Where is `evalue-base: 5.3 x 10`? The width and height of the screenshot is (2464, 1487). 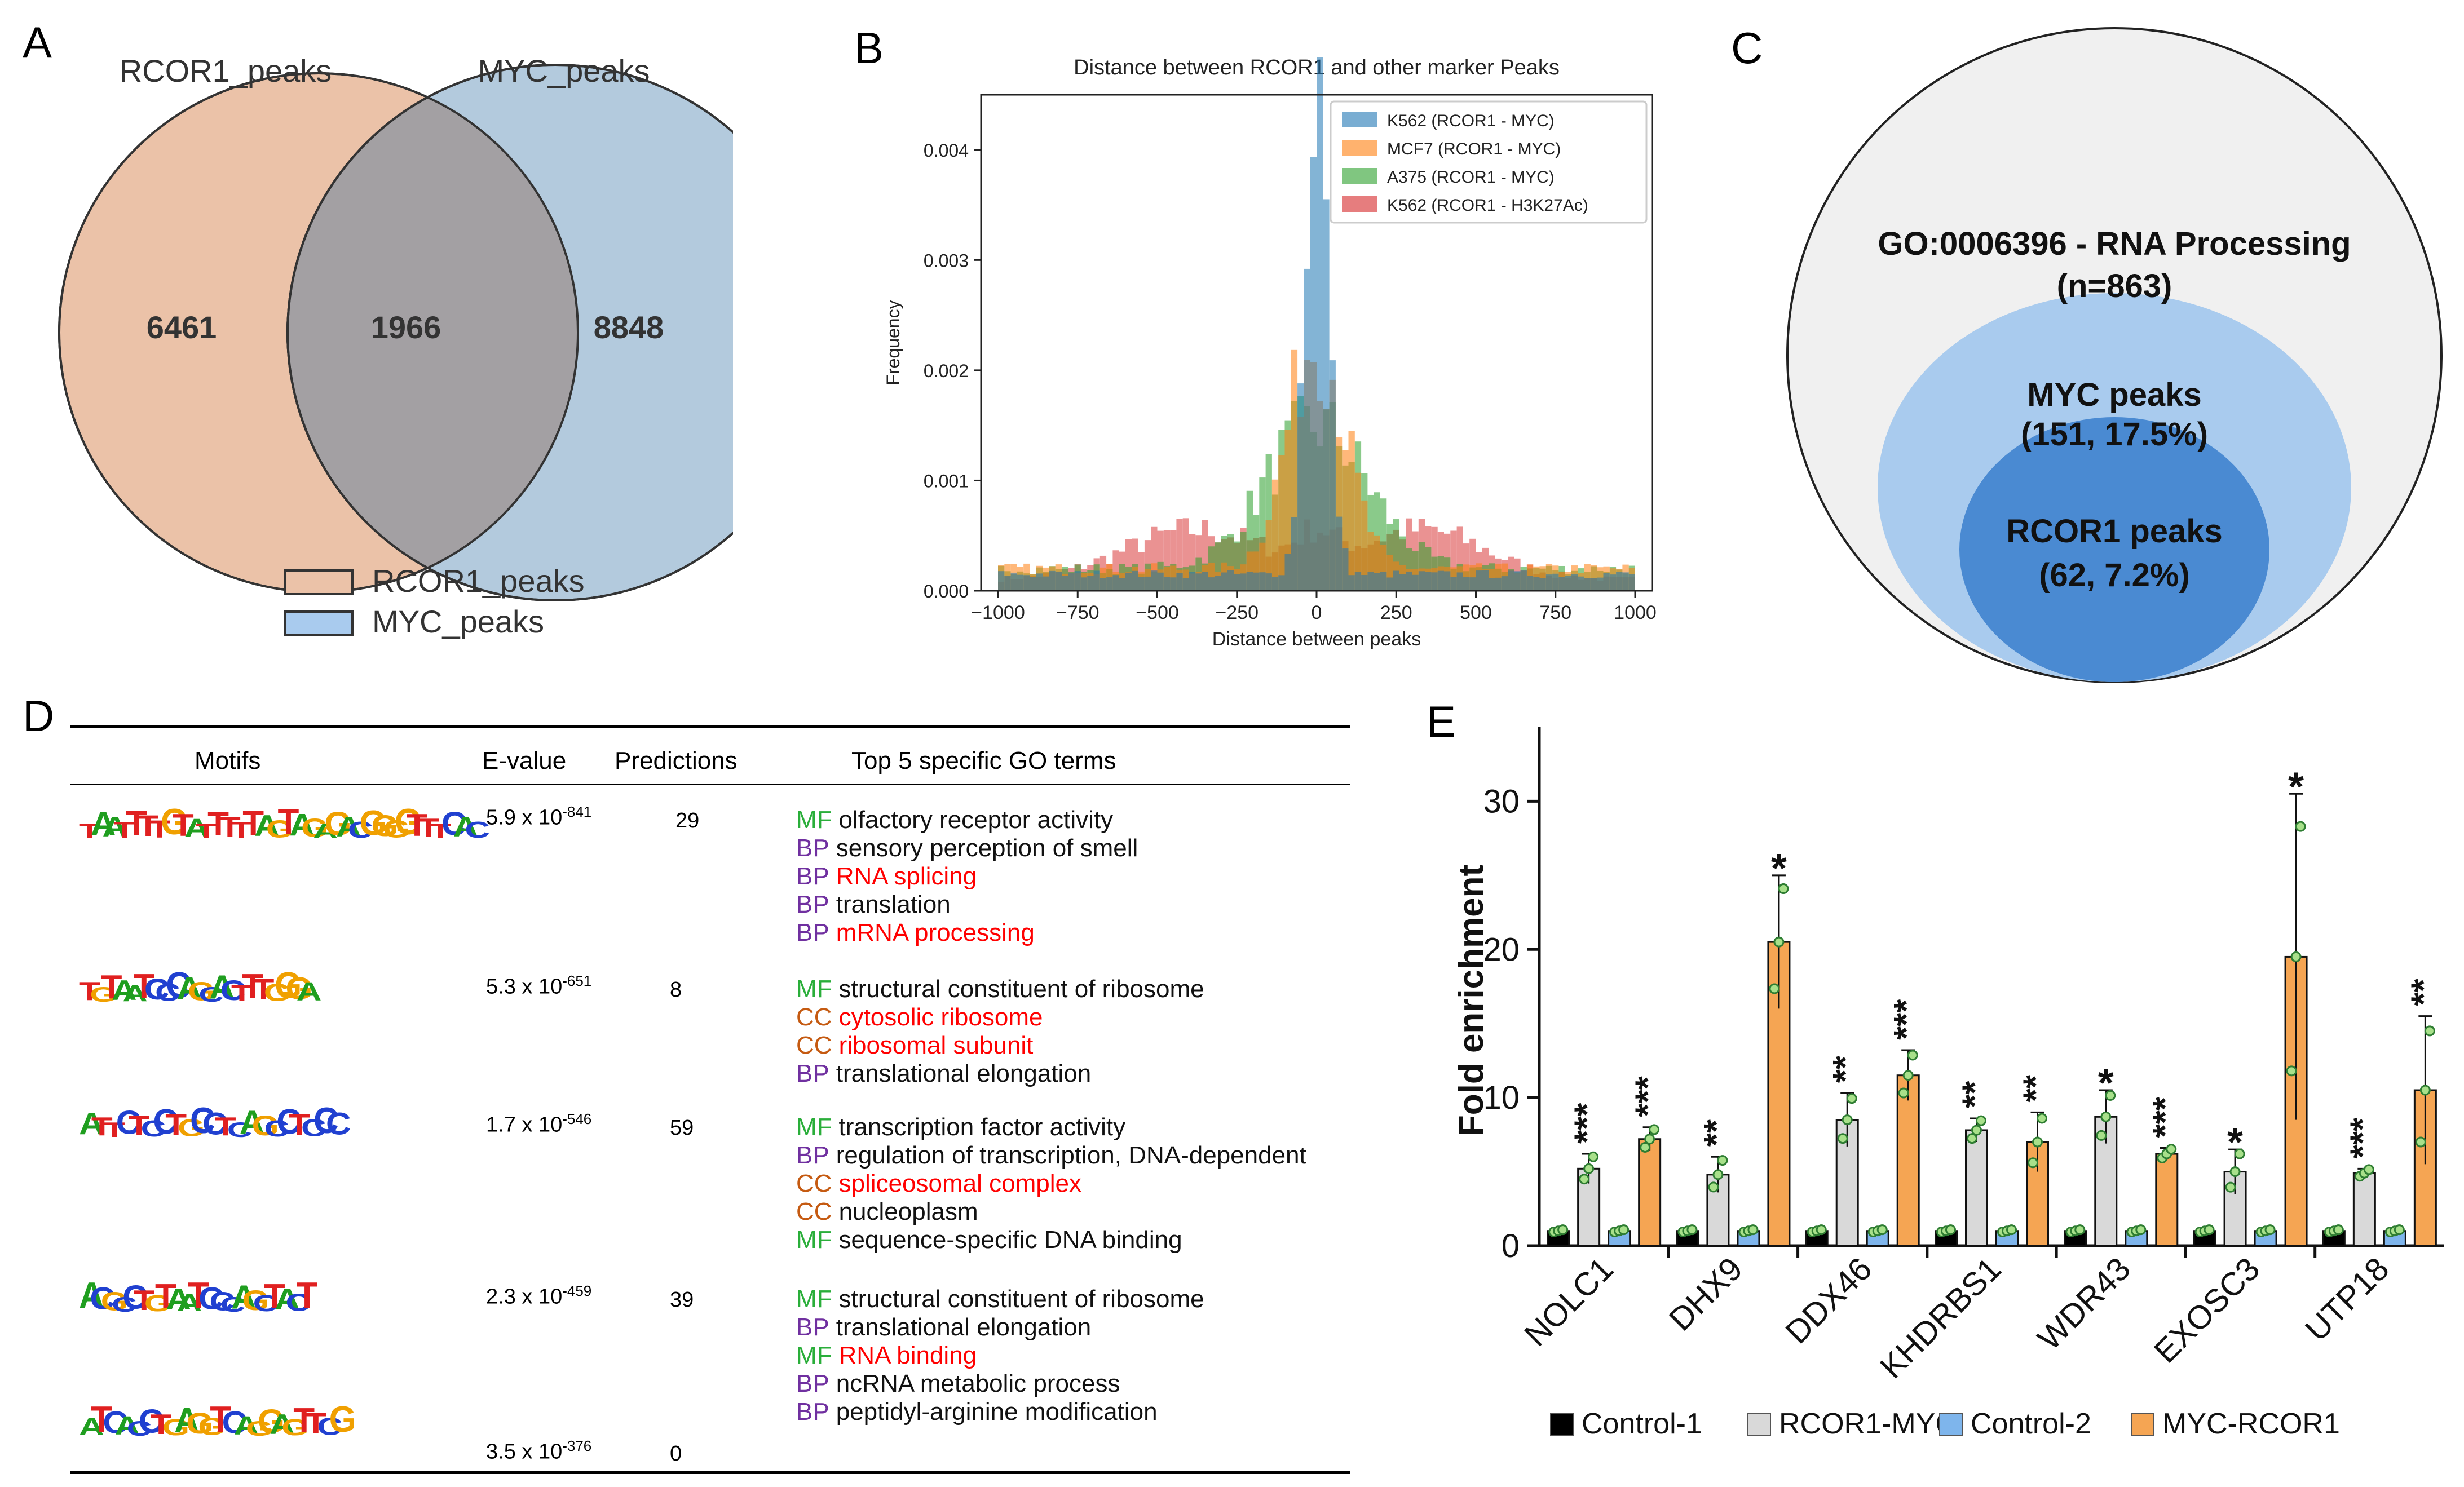 evalue-base: 5.3 x 10 is located at coordinates (524, 987).